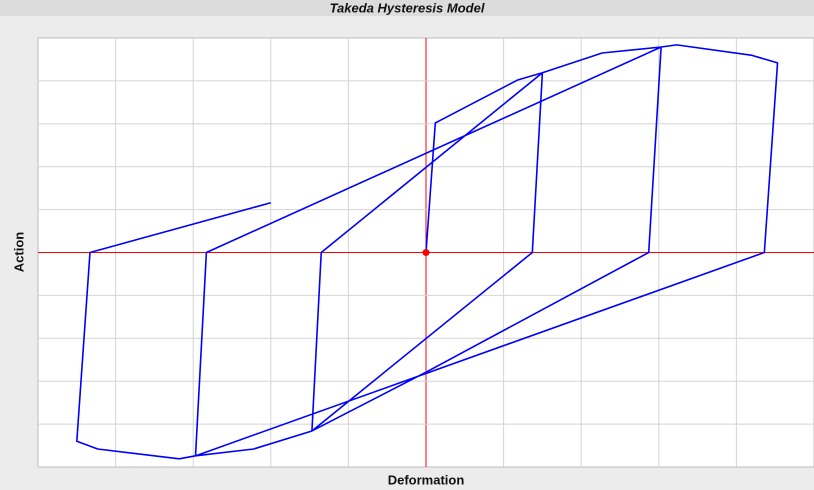 The width and height of the screenshot is (814, 490). What do you see at coordinates (18, 252) in the screenshot?
I see `y-axis-label: Action` at bounding box center [18, 252].